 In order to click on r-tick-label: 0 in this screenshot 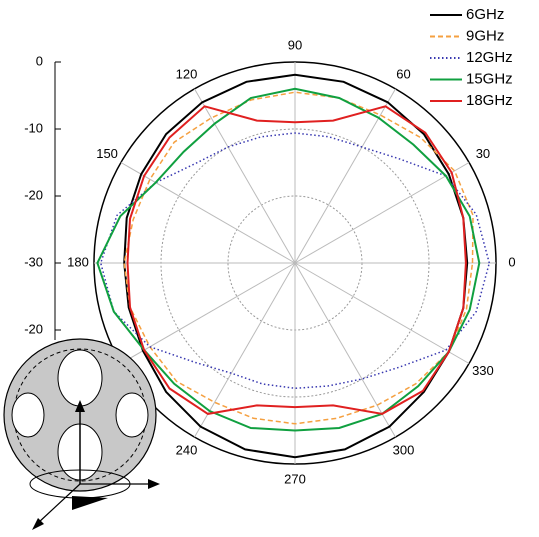, I will do `click(39, 60)`.